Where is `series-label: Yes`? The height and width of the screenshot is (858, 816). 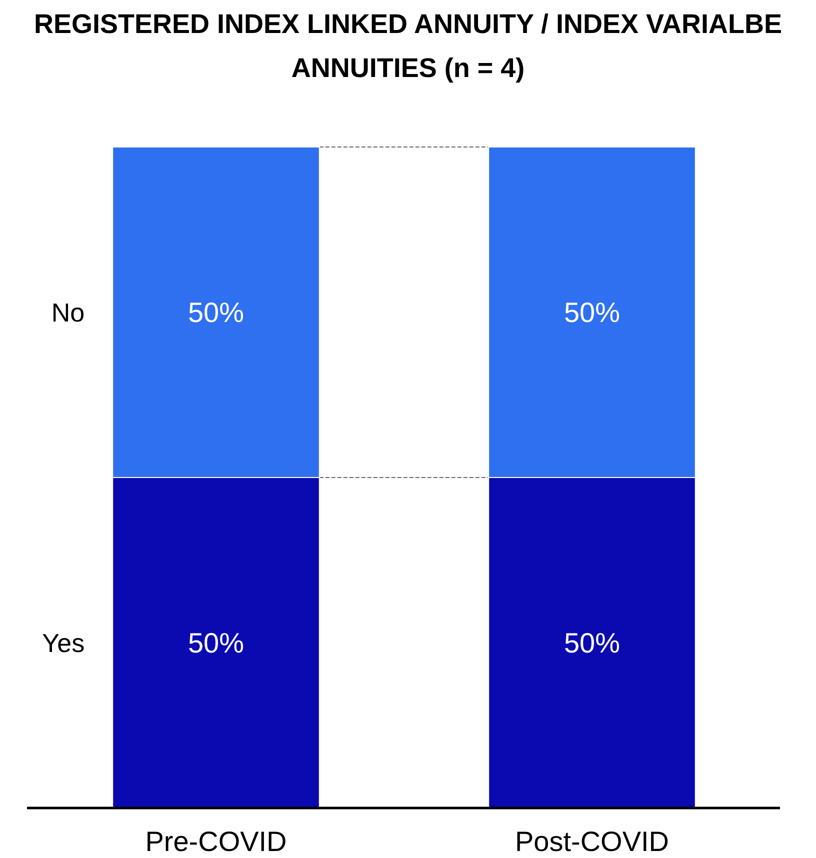
series-label: Yes is located at coordinates (63, 643).